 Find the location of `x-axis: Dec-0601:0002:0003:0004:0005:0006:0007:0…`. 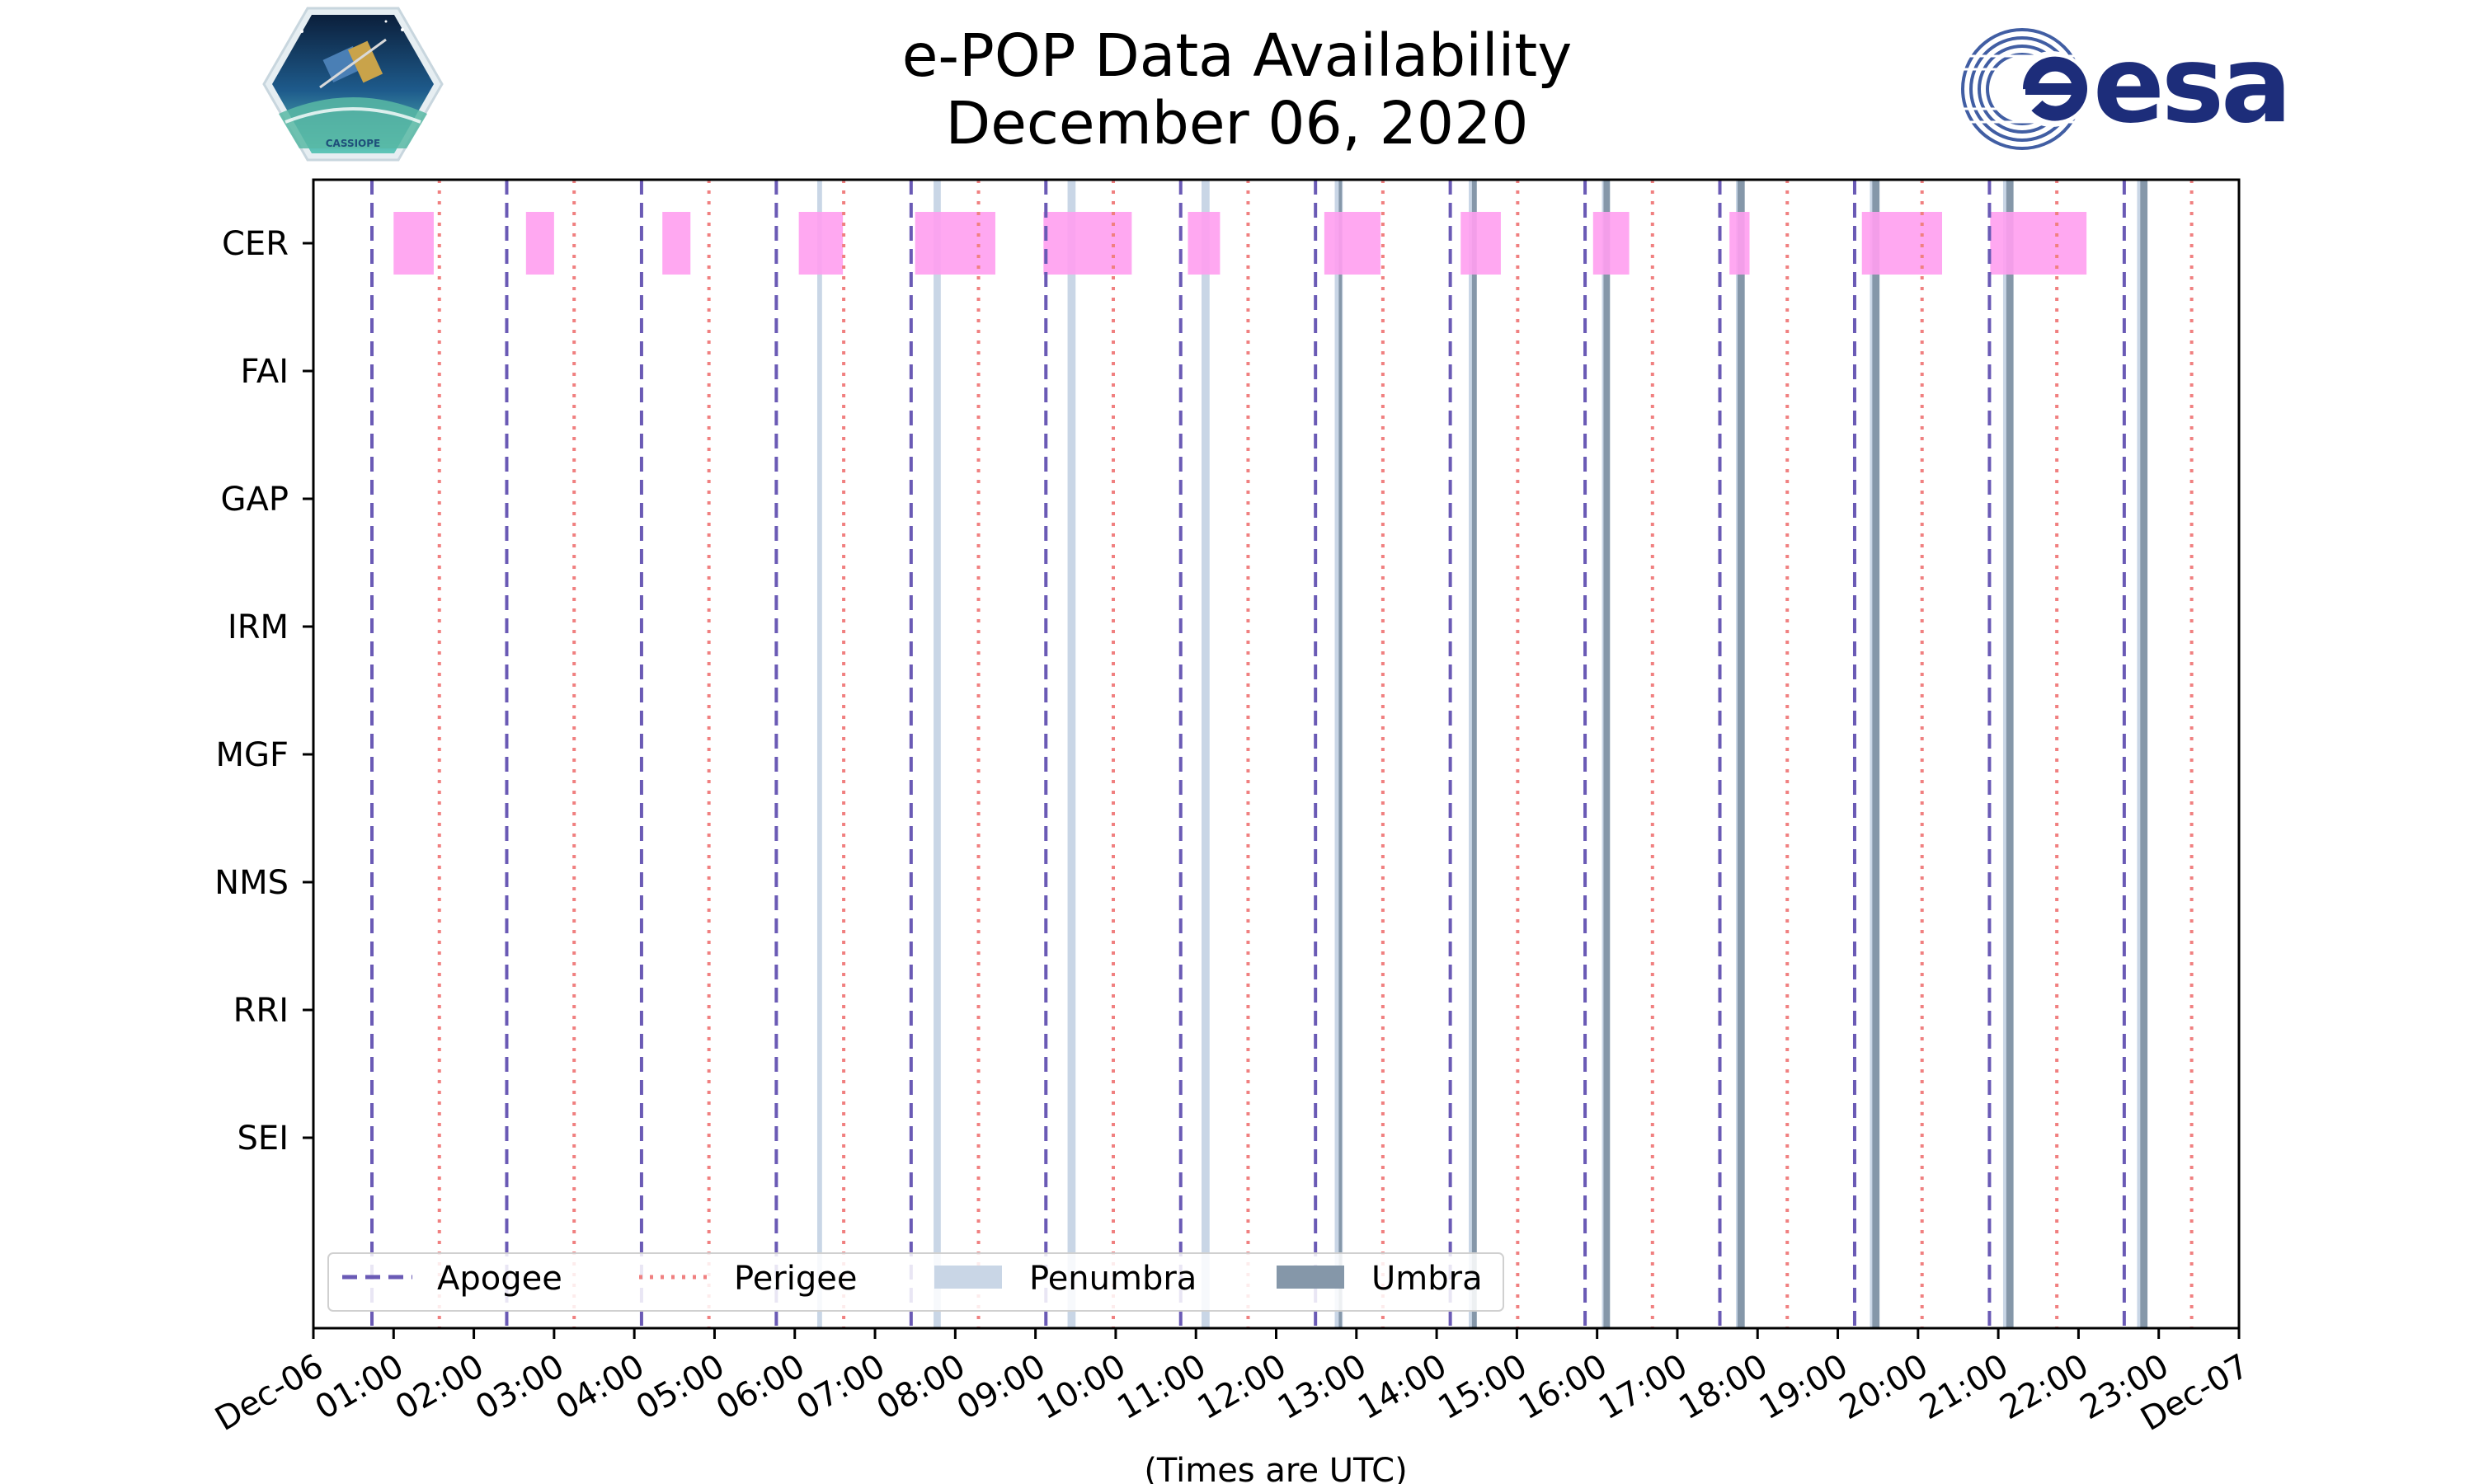

x-axis: Dec-0601:0002:0003:0004:0005:0006:0007:0… is located at coordinates (1232, 1383).